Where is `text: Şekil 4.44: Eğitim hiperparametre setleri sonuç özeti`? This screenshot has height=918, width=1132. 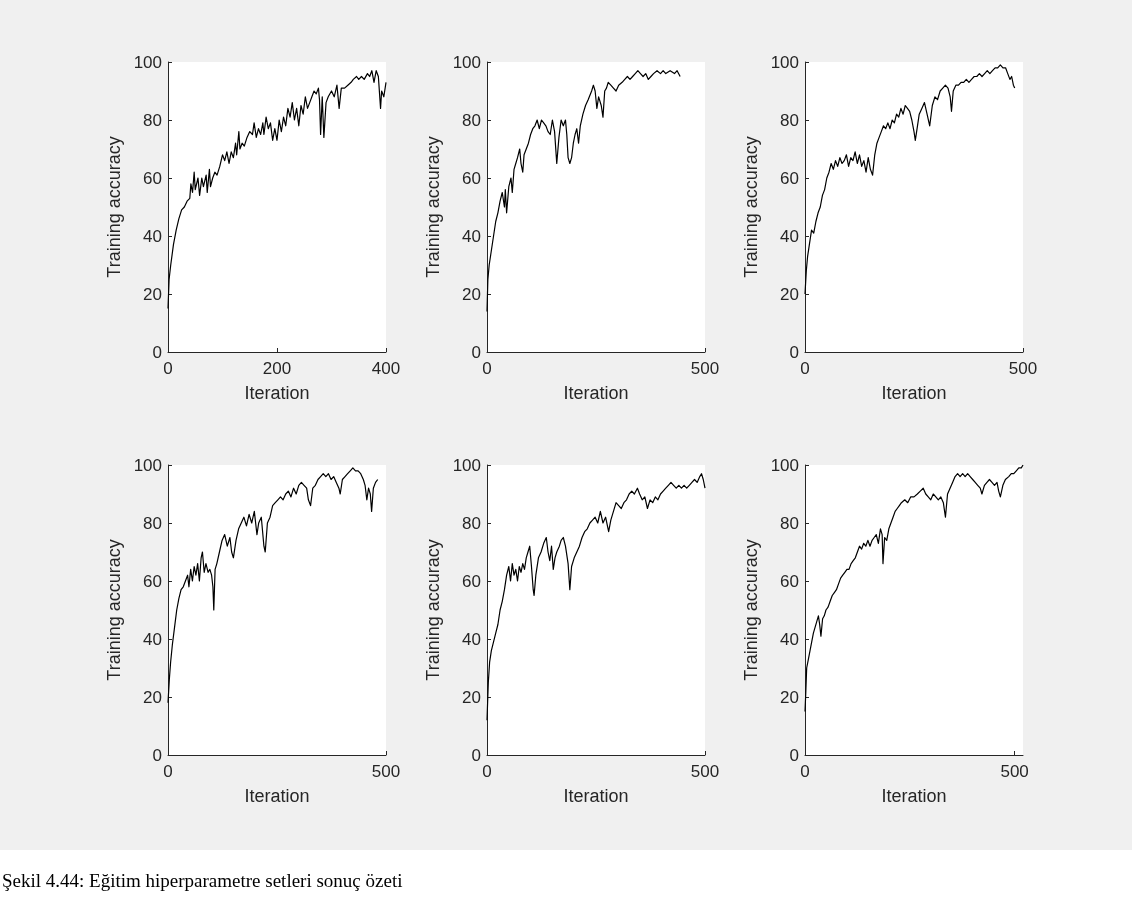 text: Şekil 4.44: Eğitim hiperparametre setleri sonuç özeti is located at coordinates (202, 881).